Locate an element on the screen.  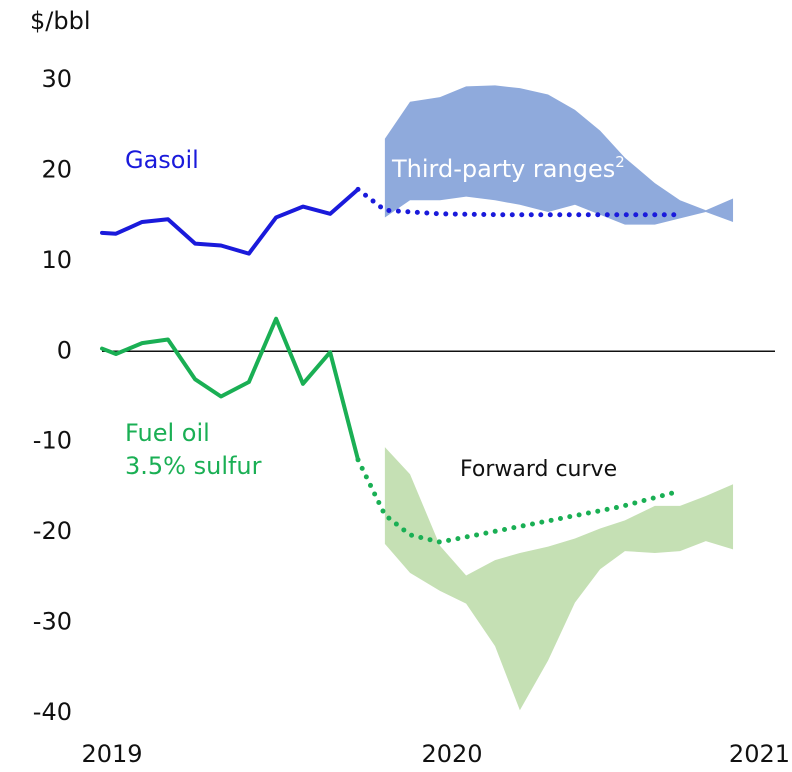
x-tick-label: 2019 is located at coordinates (111, 754).